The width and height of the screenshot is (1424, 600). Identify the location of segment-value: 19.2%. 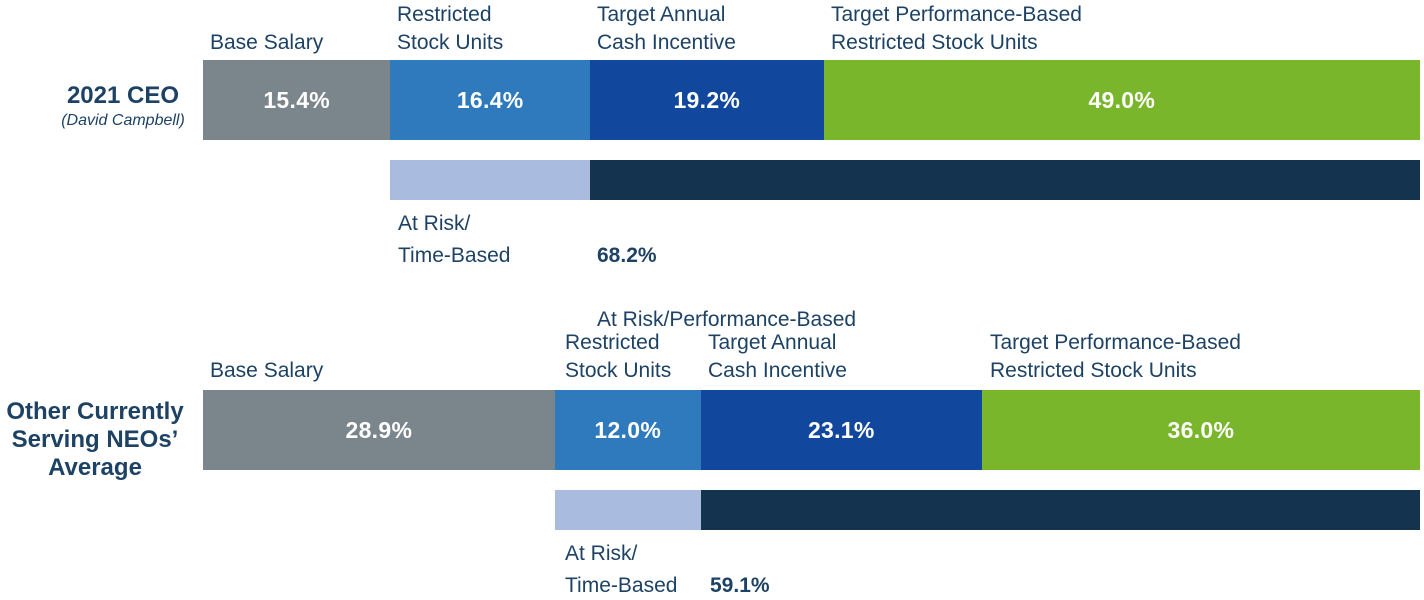
(707, 99).